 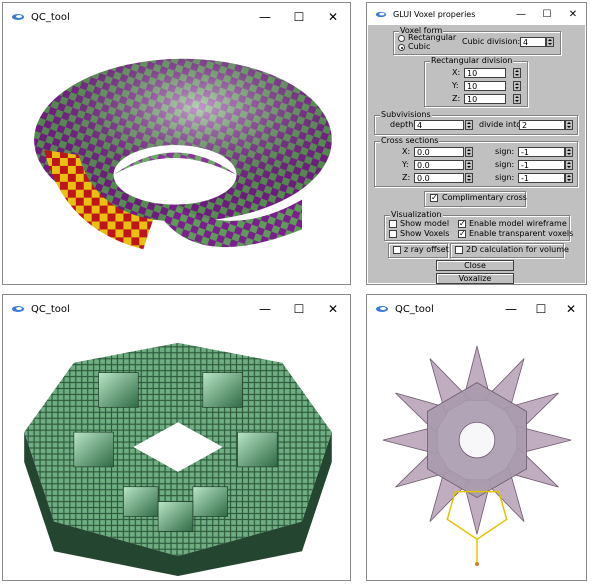 What do you see at coordinates (456, 73) in the screenshot?
I see `rect-x-label: X:` at bounding box center [456, 73].